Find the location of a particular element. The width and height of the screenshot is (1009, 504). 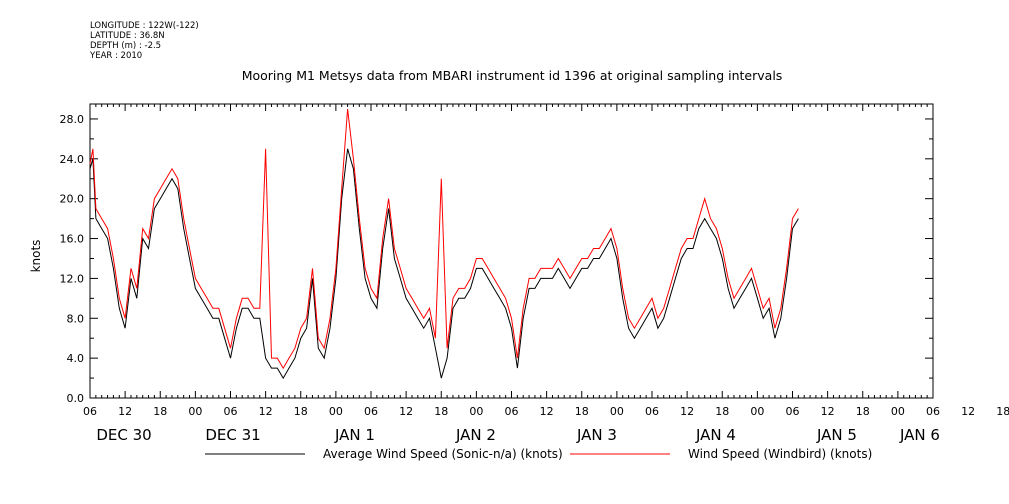

y-tick-label: 24.0 is located at coordinates (72, 159).